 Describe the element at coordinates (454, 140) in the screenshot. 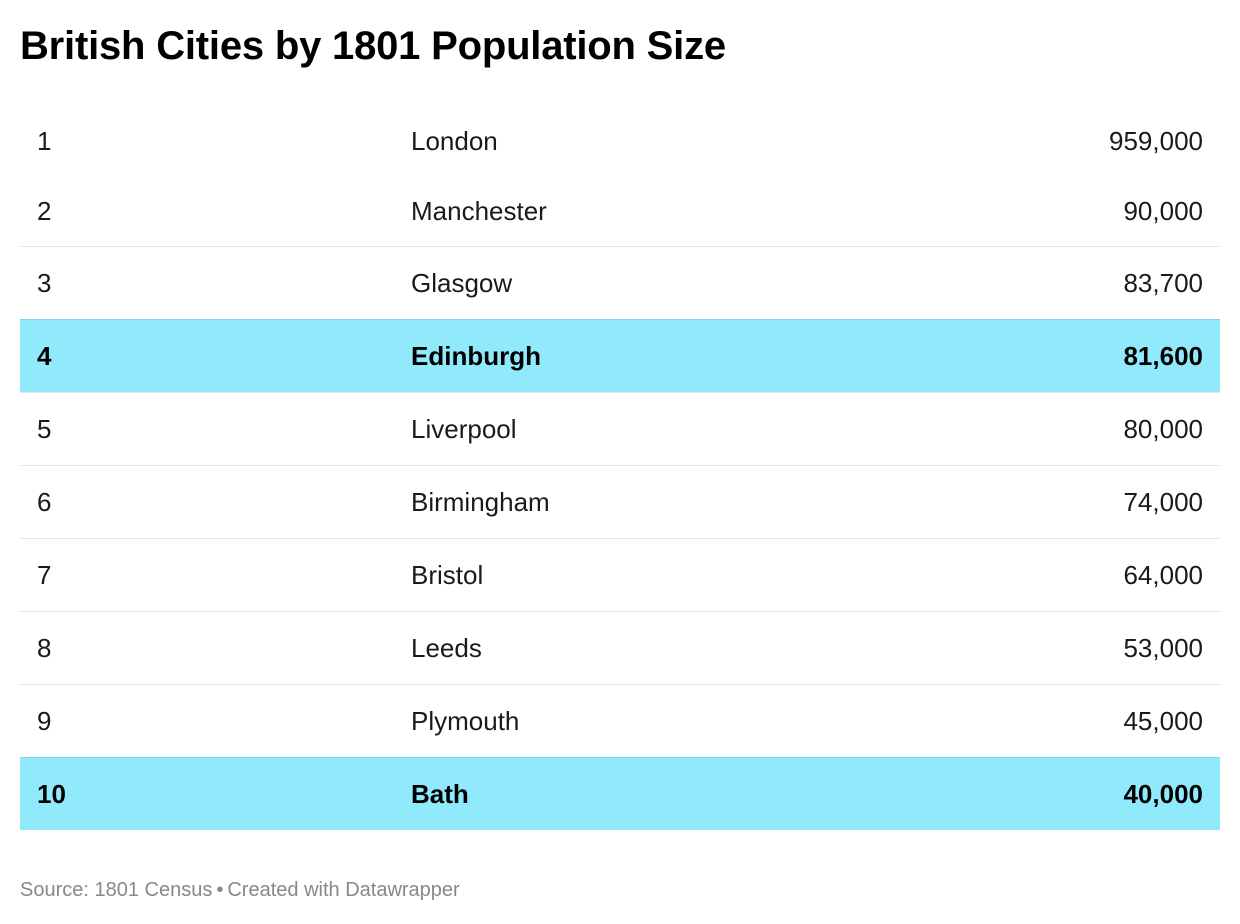

I see `city-cell: London` at that location.